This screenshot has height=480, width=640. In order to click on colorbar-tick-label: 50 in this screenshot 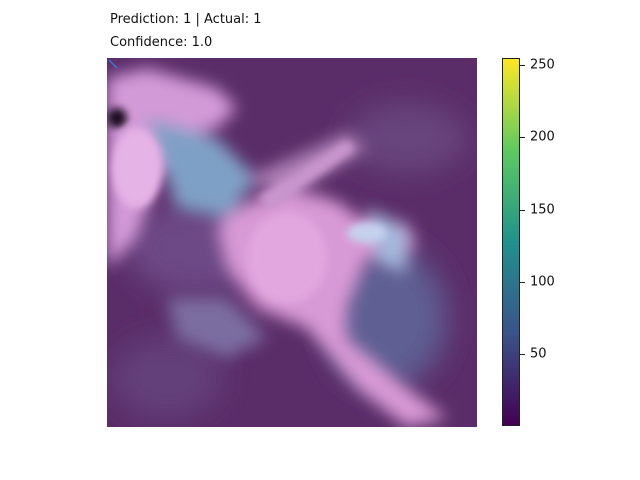, I will do `click(538, 354)`.